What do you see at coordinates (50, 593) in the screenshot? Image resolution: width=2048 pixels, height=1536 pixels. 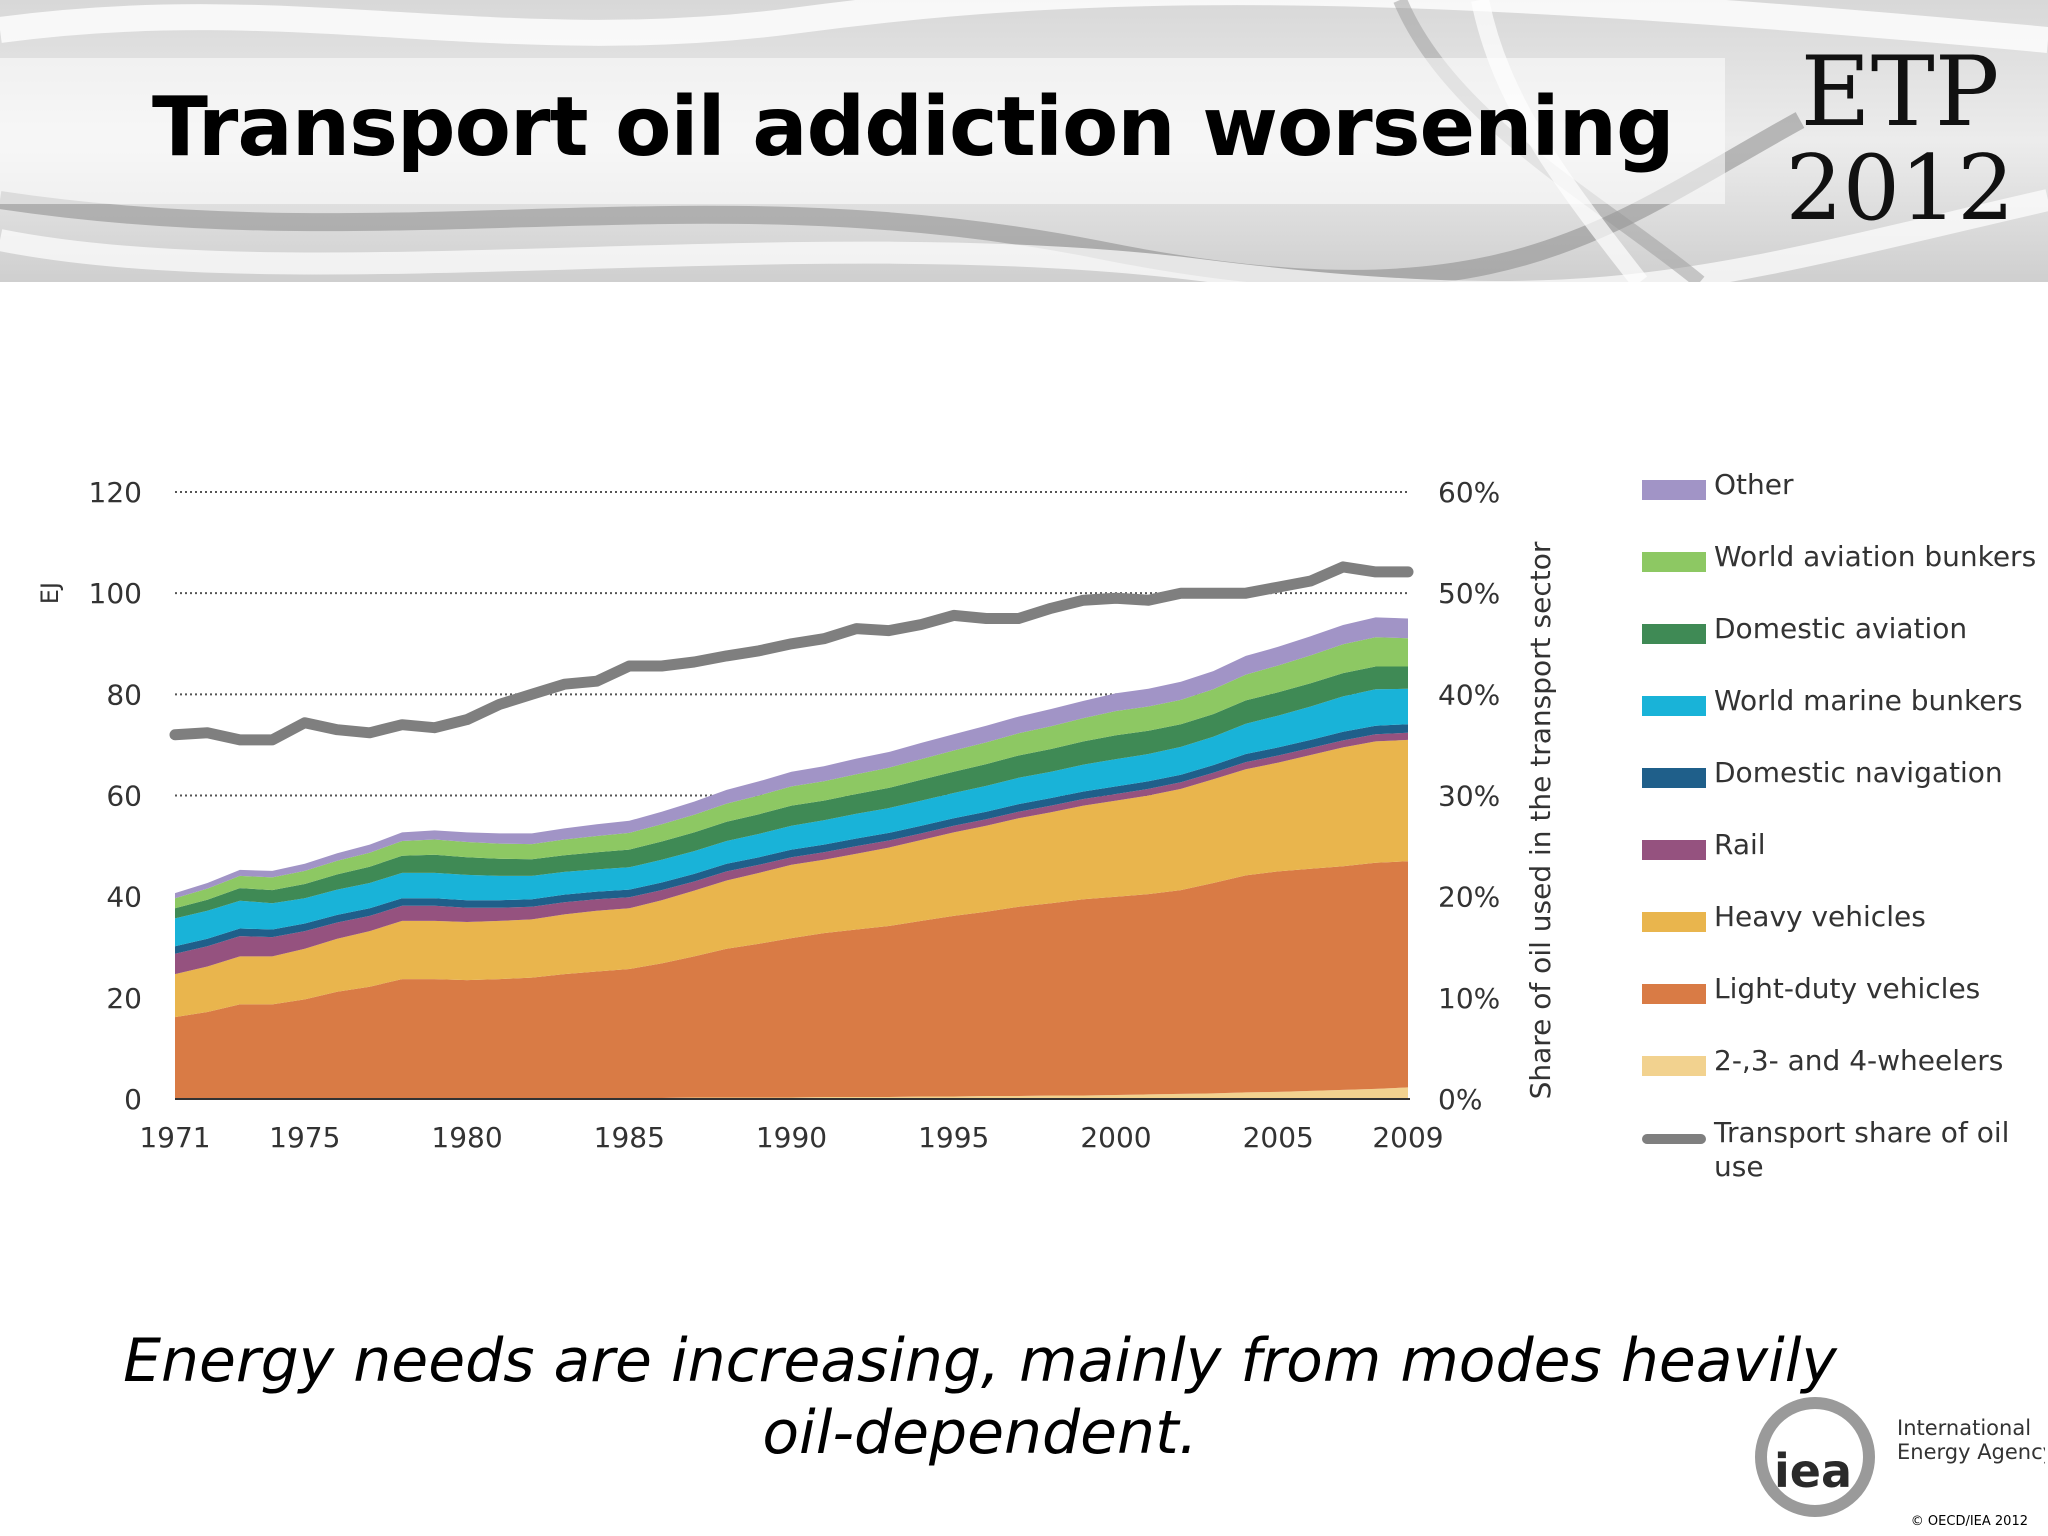 I see `y-axis-label: EJ` at bounding box center [50, 593].